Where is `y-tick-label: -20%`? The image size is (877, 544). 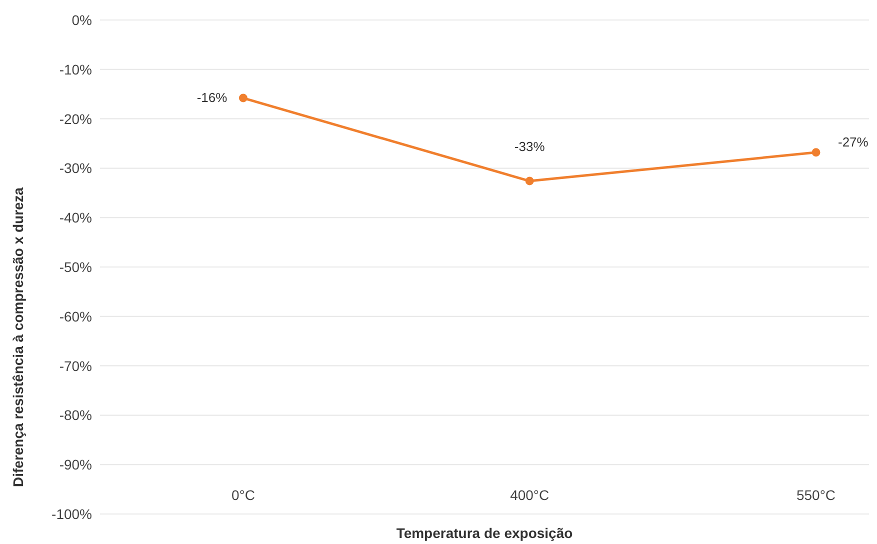
y-tick-label: -20% is located at coordinates (75, 118).